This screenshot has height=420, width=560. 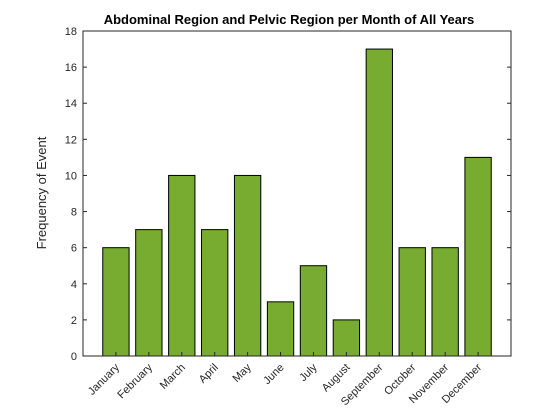 What do you see at coordinates (173, 377) in the screenshot?
I see `x-tick-label: March` at bounding box center [173, 377].